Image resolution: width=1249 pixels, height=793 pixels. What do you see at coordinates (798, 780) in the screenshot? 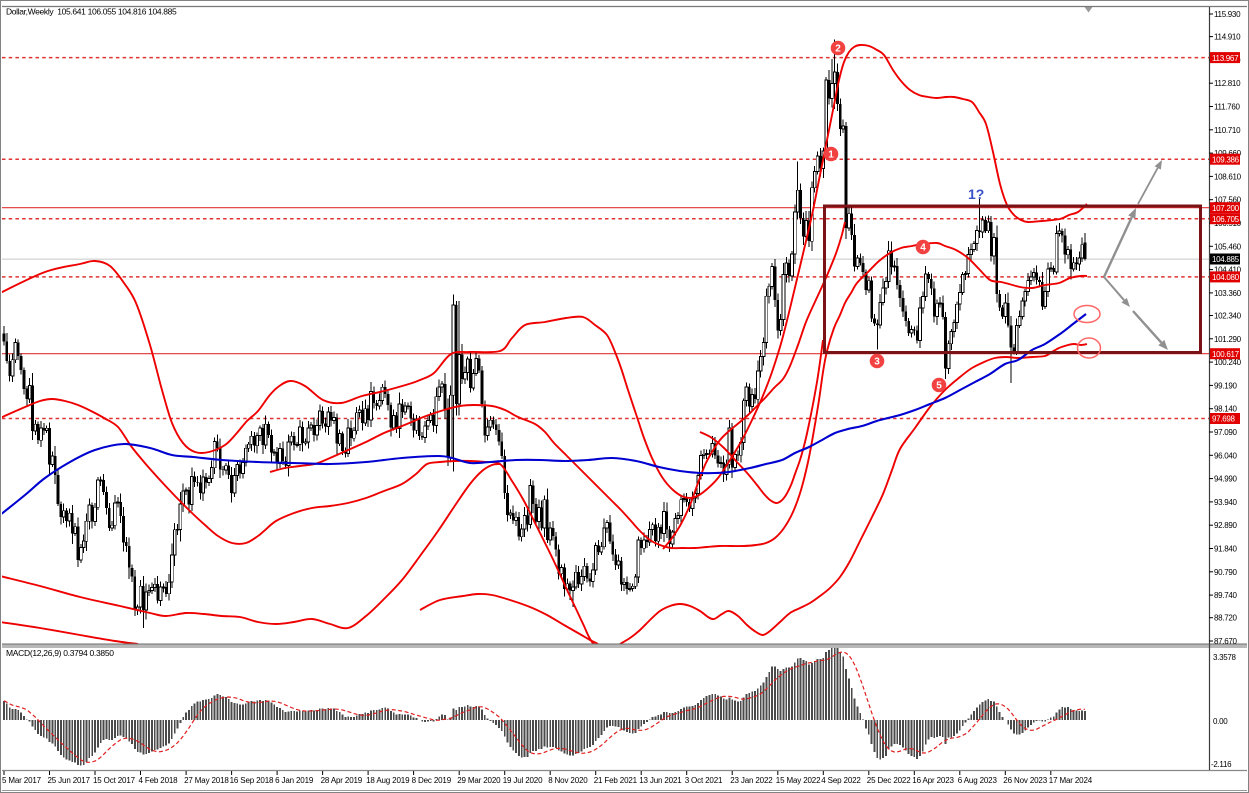
I see `svg-text: 15 May 2022` at bounding box center [798, 780].